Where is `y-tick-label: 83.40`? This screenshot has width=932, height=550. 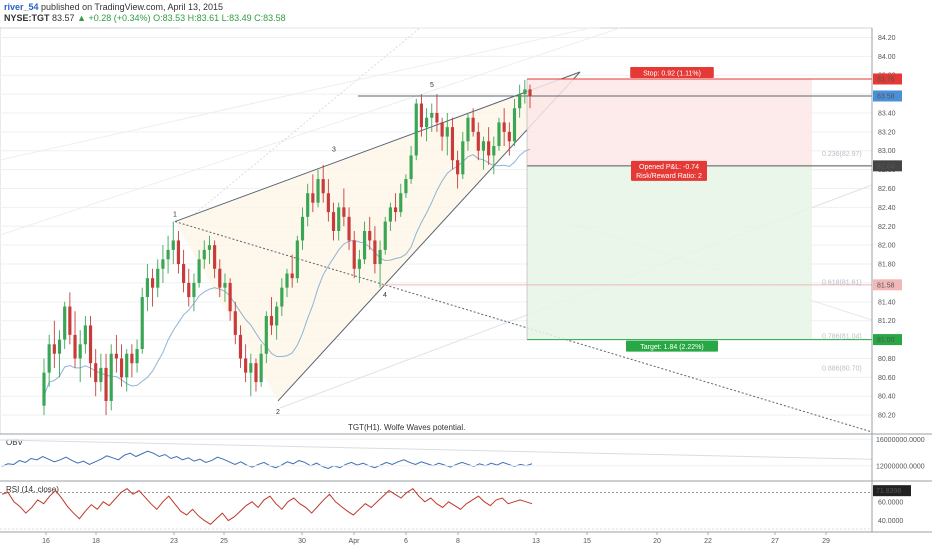
y-tick-label: 83.40 is located at coordinates (887, 113).